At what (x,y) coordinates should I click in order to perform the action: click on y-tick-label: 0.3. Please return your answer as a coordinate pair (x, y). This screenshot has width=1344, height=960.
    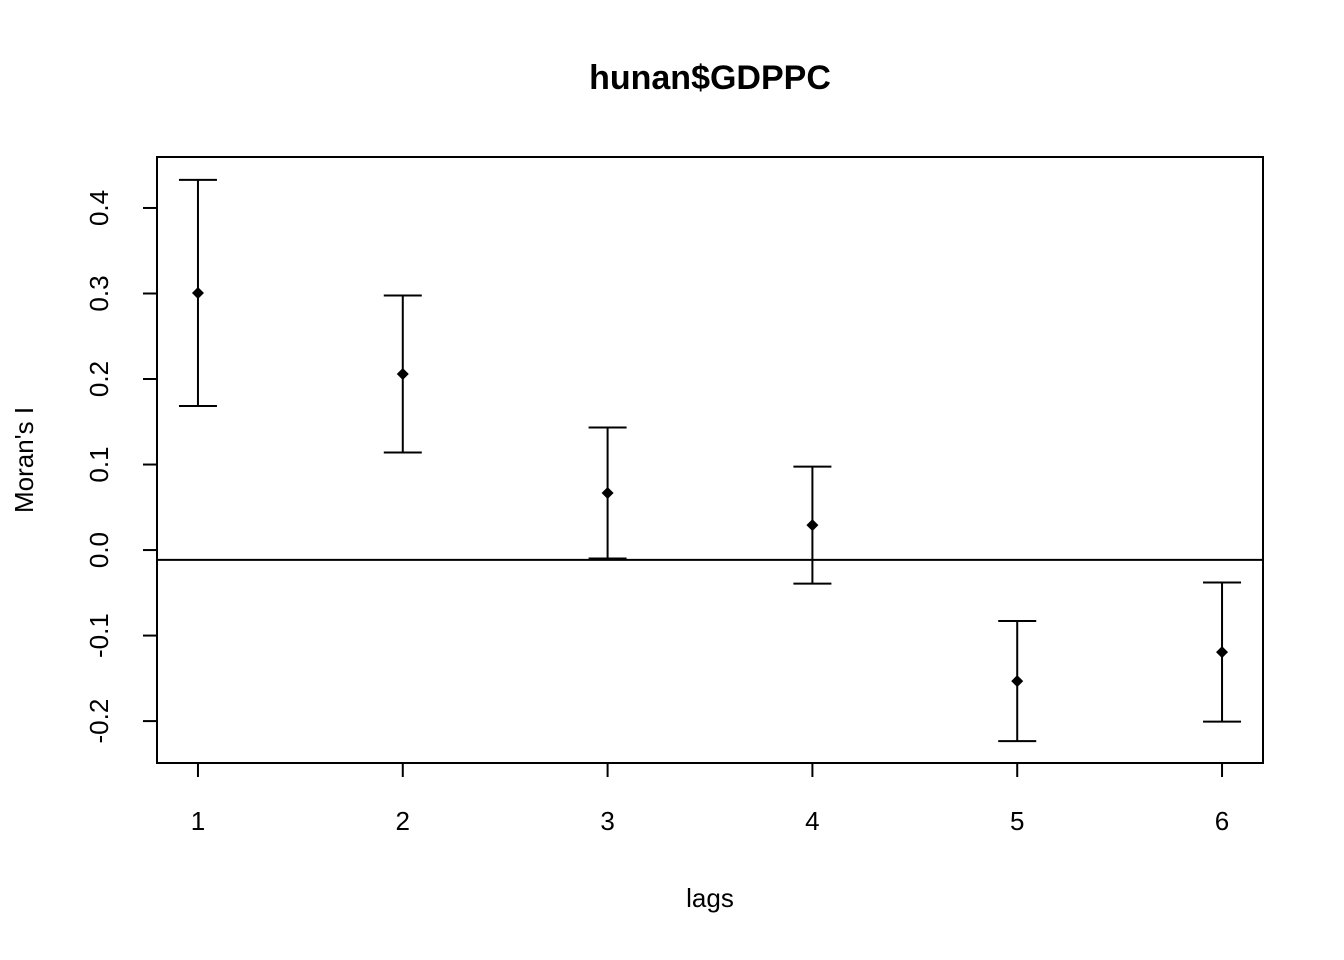
    Looking at the image, I should click on (99, 293).